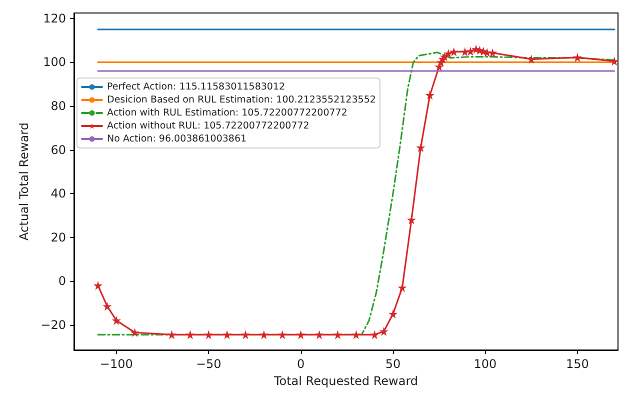  What do you see at coordinates (485, 364) in the screenshot?
I see `x-tick-label: 100` at bounding box center [485, 364].